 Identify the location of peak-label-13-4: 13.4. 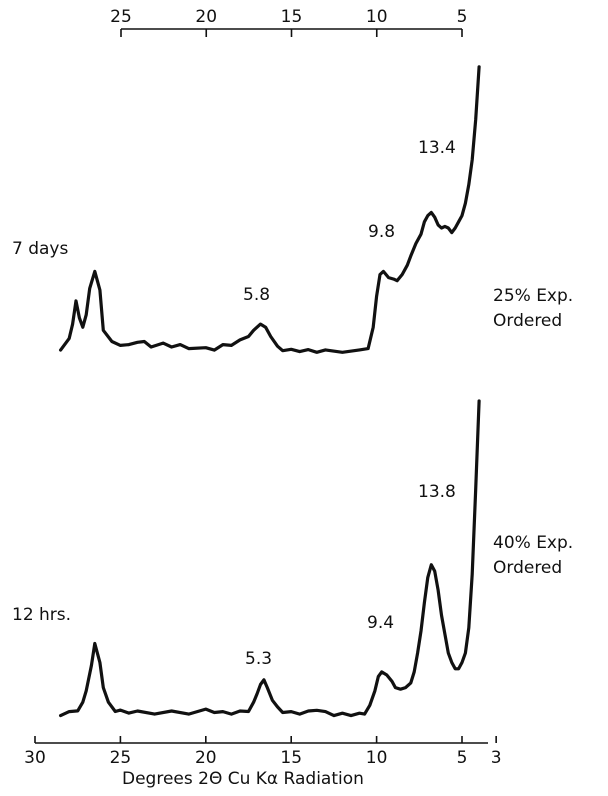
(437, 148).